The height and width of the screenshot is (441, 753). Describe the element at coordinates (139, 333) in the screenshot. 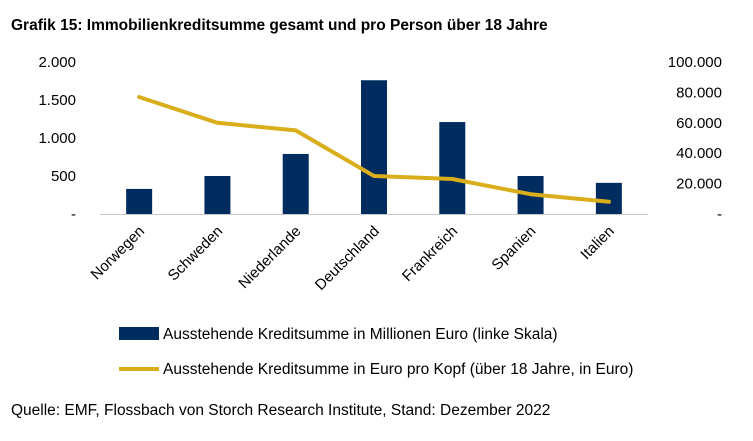

I see `legend-swatch-bar` at that location.